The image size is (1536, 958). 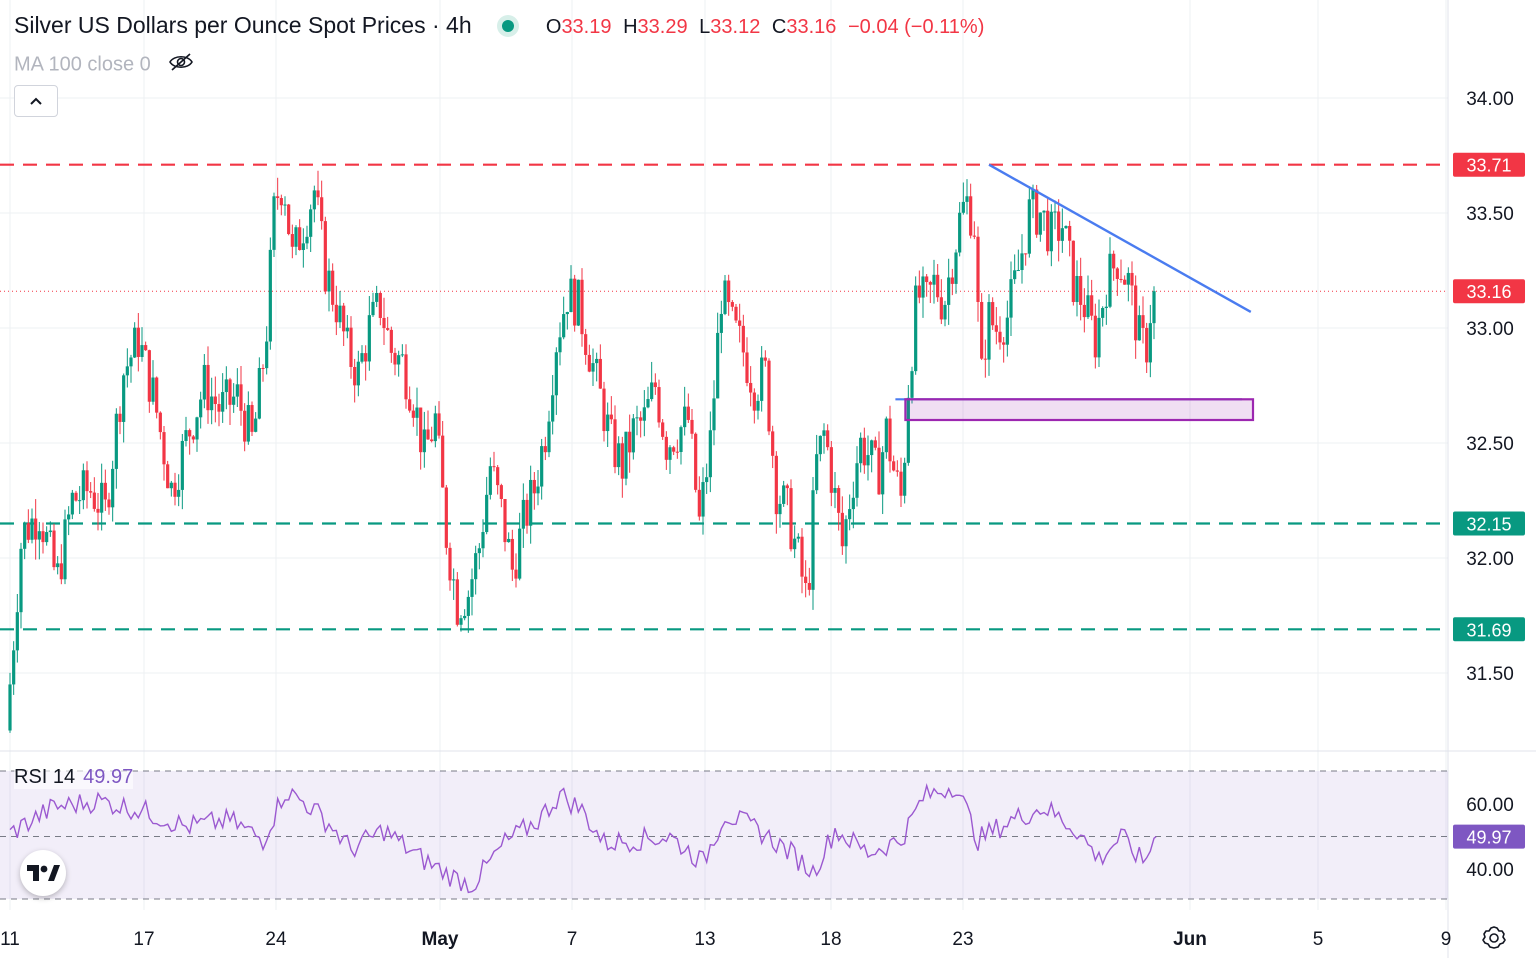 I want to click on tradingview-logo, so click(x=43, y=873).